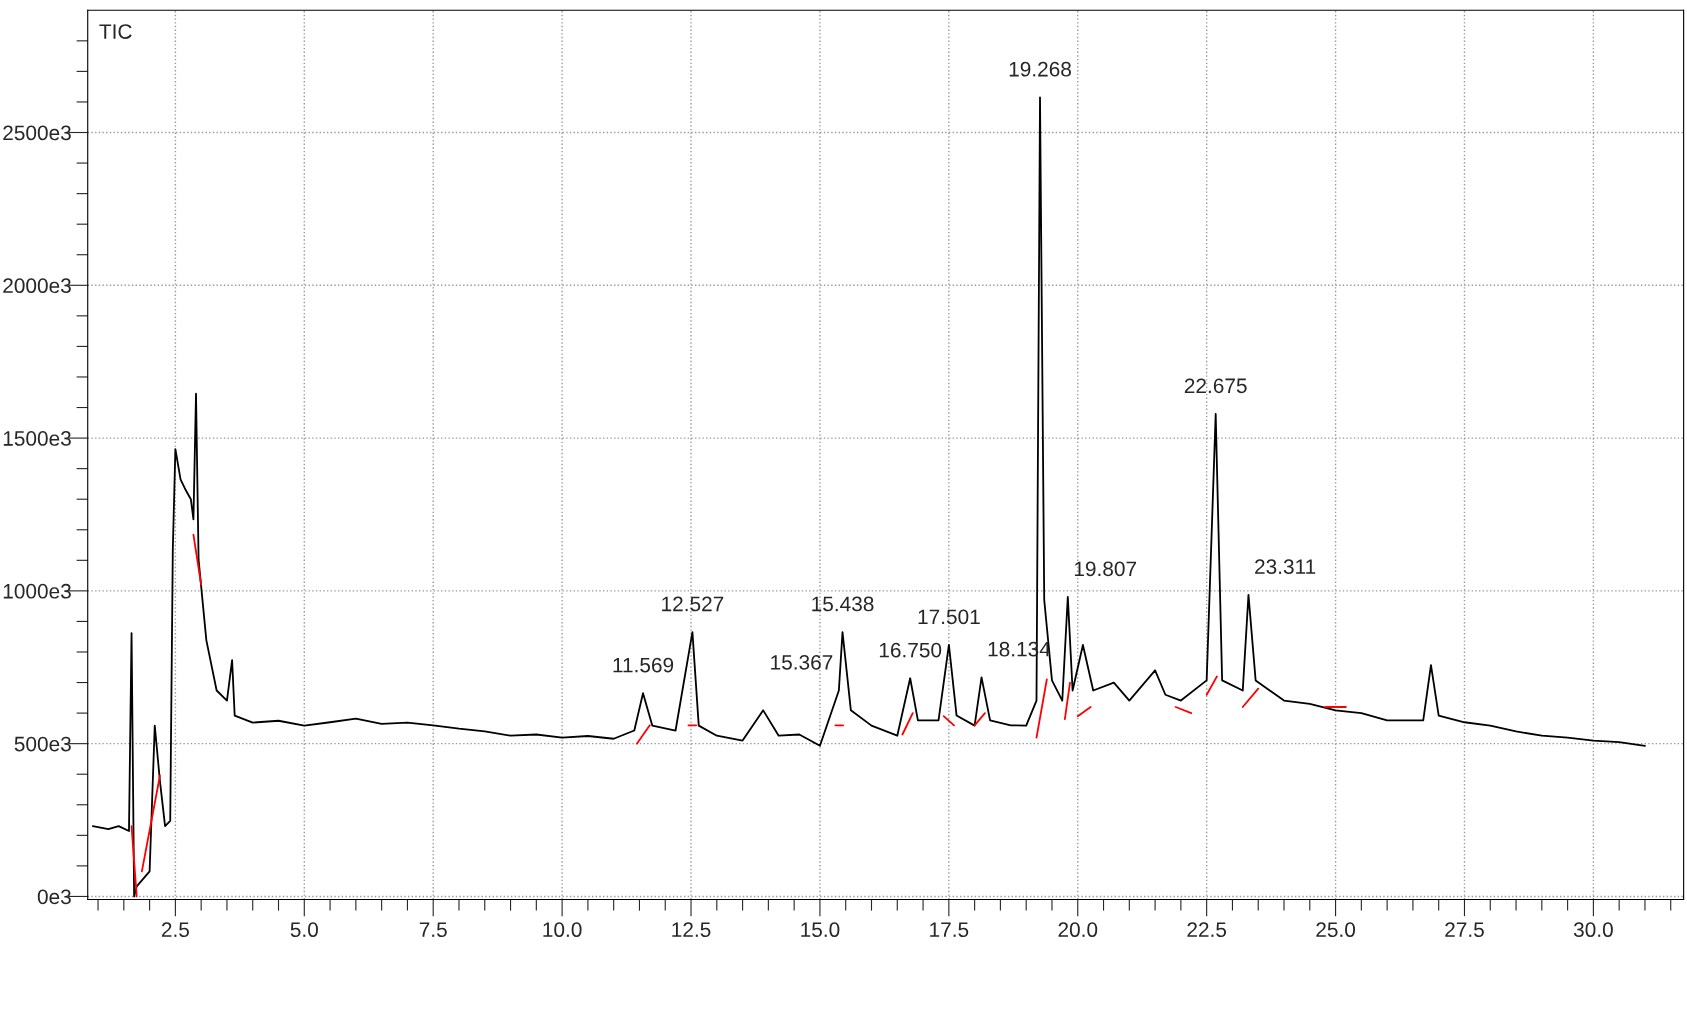 This screenshot has width=1687, height=1028. Describe the element at coordinates (1207, 930) in the screenshot. I see `x-tick-label: 22.5` at that location.